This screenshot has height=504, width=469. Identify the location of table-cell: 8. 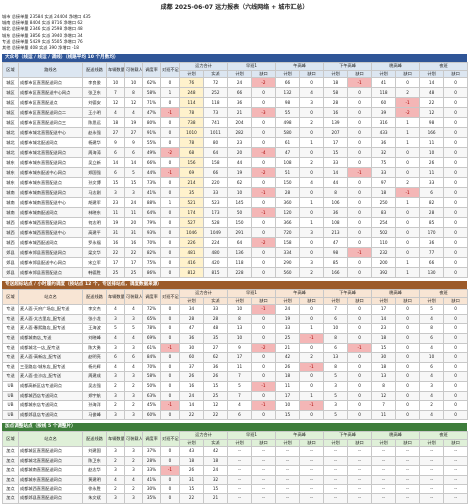
(336, 338).